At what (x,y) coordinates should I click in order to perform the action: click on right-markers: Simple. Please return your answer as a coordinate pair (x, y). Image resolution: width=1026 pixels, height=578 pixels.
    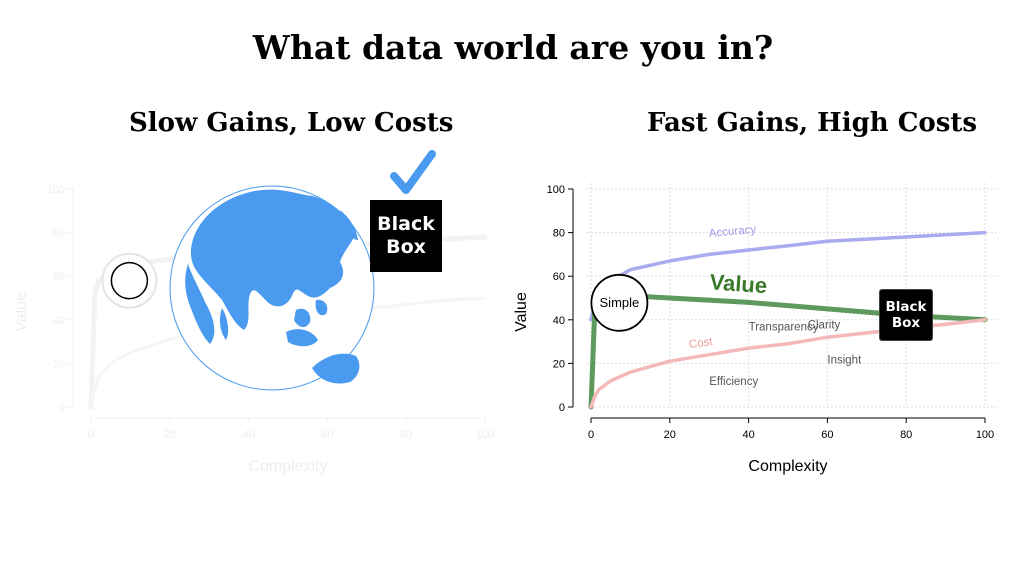
    Looking at the image, I should click on (619, 302).